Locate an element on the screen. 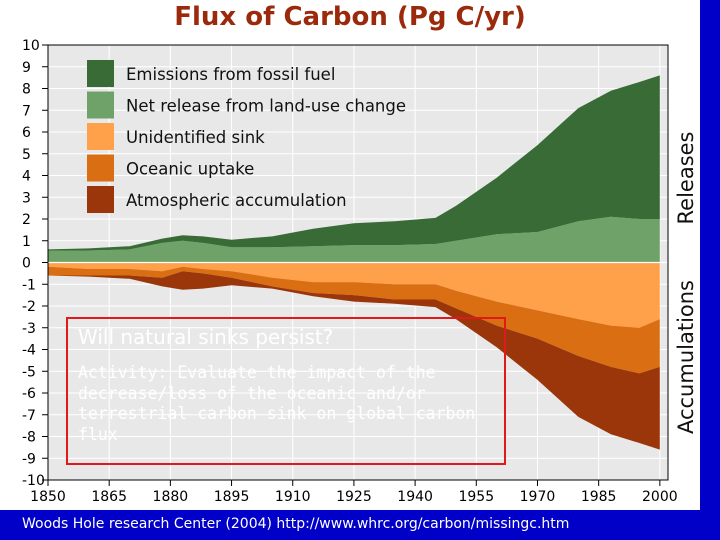 The height and width of the screenshot is (540, 720). x-tick-label: 1865 is located at coordinates (109, 497).